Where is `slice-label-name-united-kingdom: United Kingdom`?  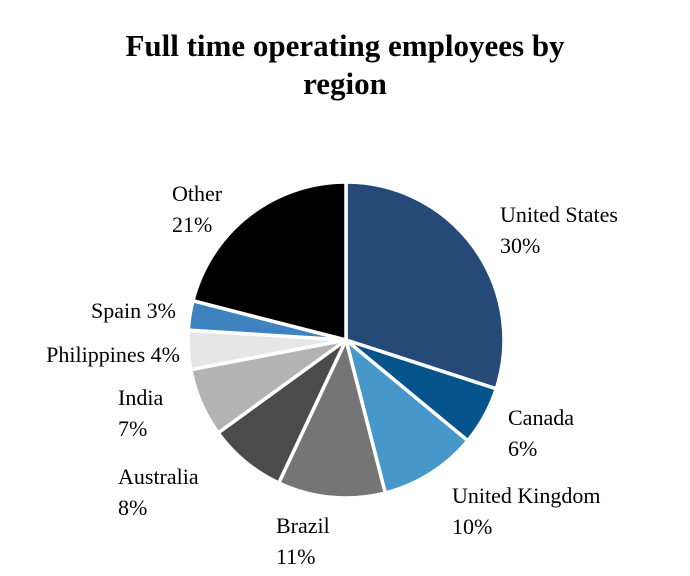
slice-label-name-united-kingdom: United Kingdom is located at coordinates (526, 495).